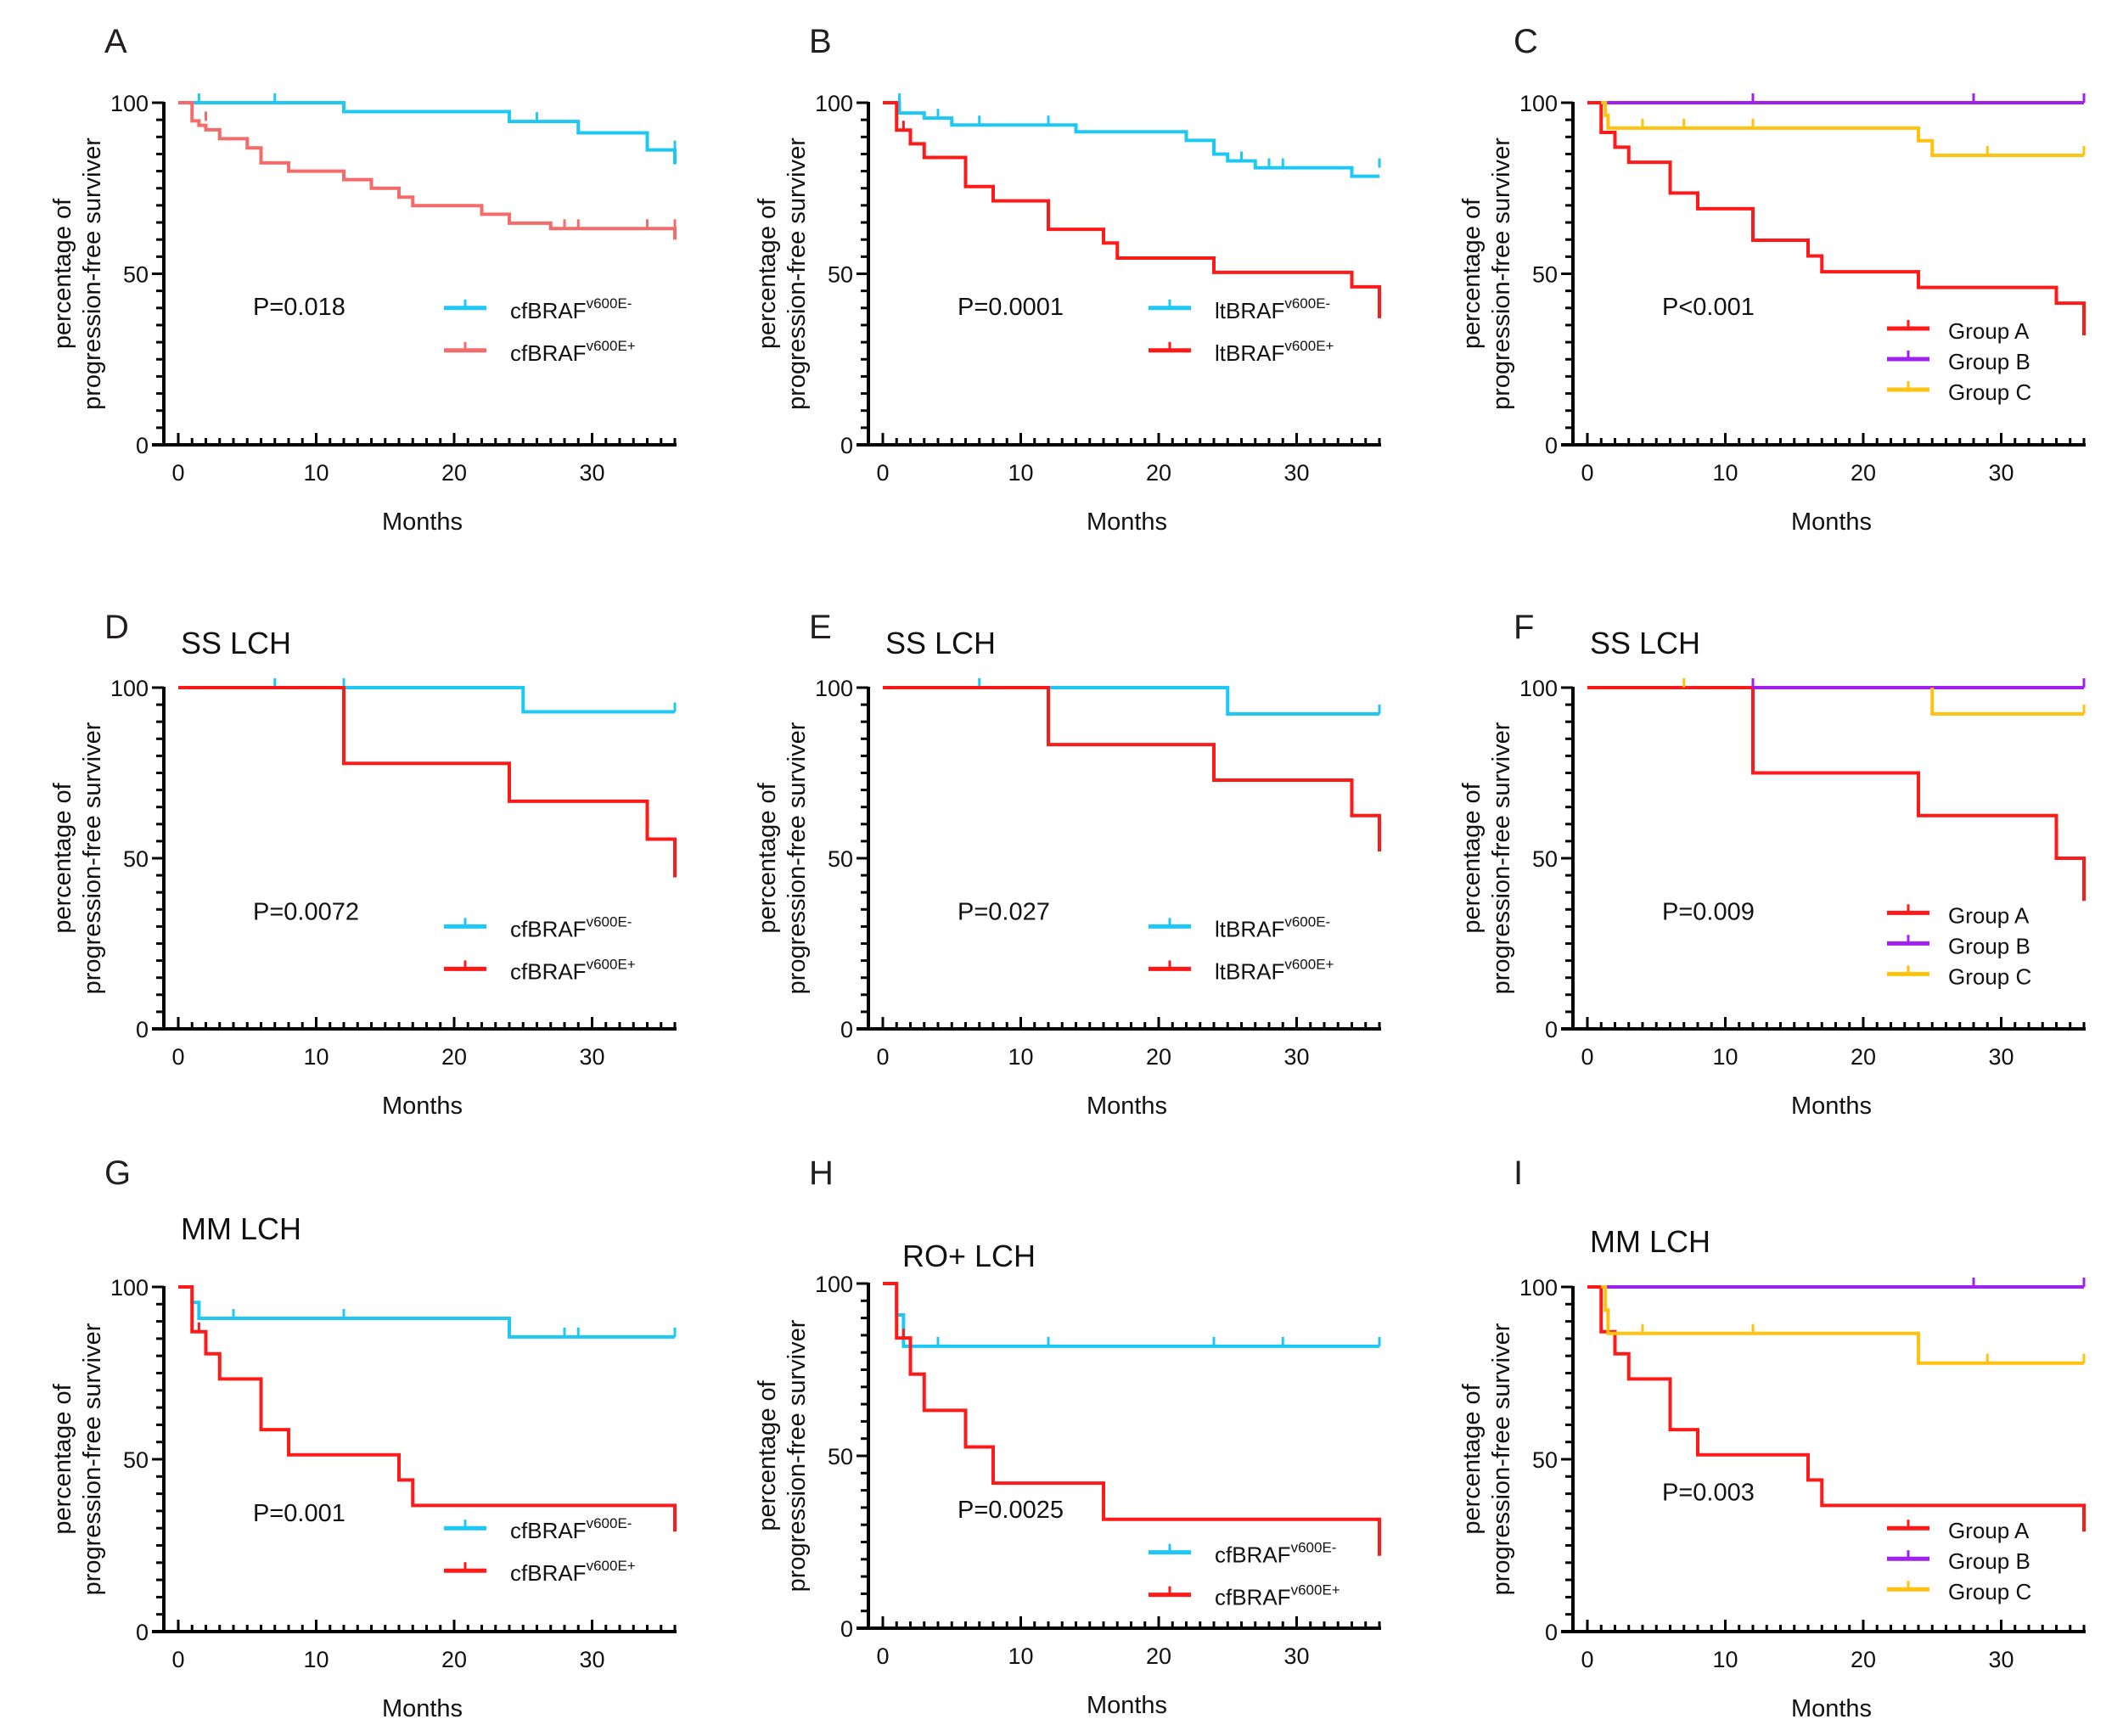  What do you see at coordinates (969, 1256) in the screenshot?
I see `panel-subtitle: RO+ LCH` at bounding box center [969, 1256].